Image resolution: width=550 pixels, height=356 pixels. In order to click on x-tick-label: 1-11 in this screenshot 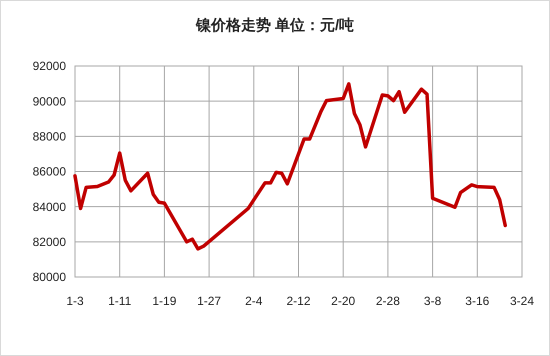, I will do `click(120, 301)`.